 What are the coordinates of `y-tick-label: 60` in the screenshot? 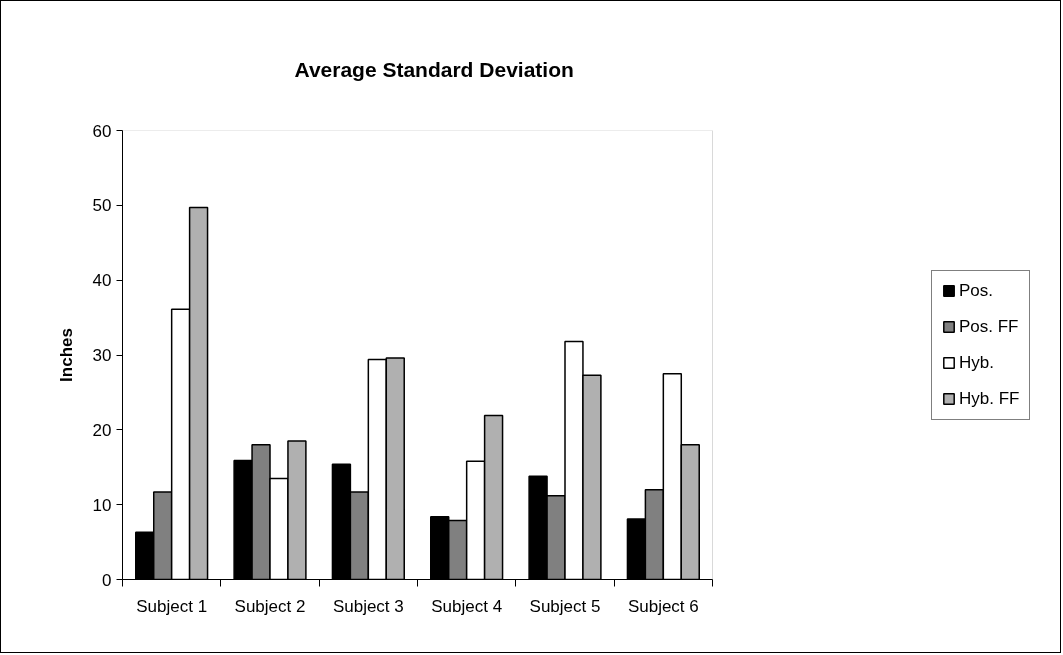 It's located at (102, 131).